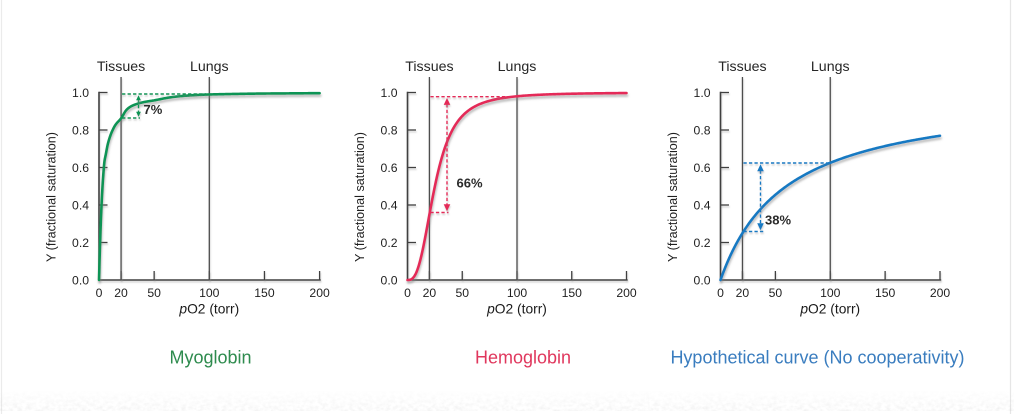 Image resolution: width=1014 pixels, height=414 pixels. Describe the element at coordinates (470, 183) in the screenshot. I see `svg-text: 66%` at that location.